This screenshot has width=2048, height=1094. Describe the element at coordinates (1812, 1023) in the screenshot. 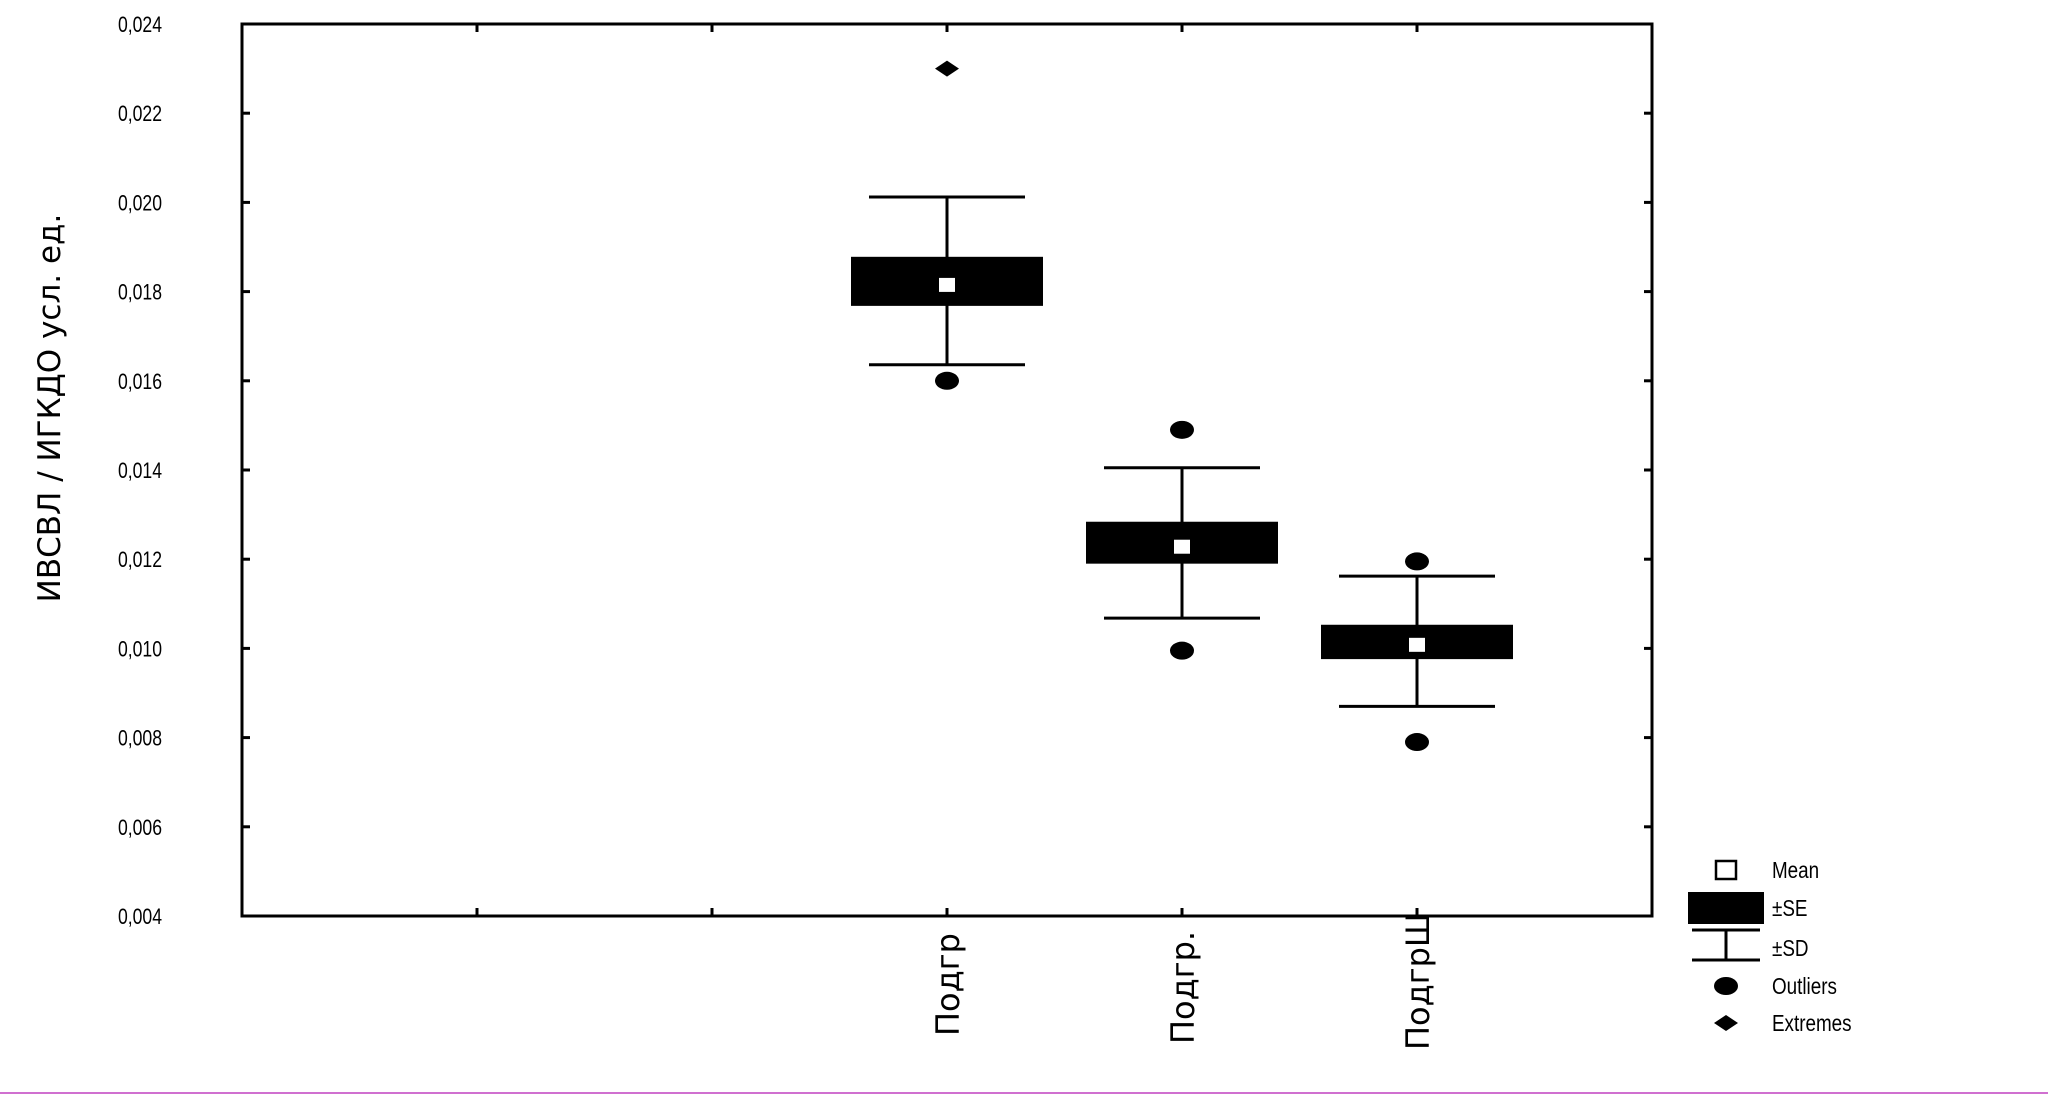

I see `legend-label-extremes: Extremes` at that location.